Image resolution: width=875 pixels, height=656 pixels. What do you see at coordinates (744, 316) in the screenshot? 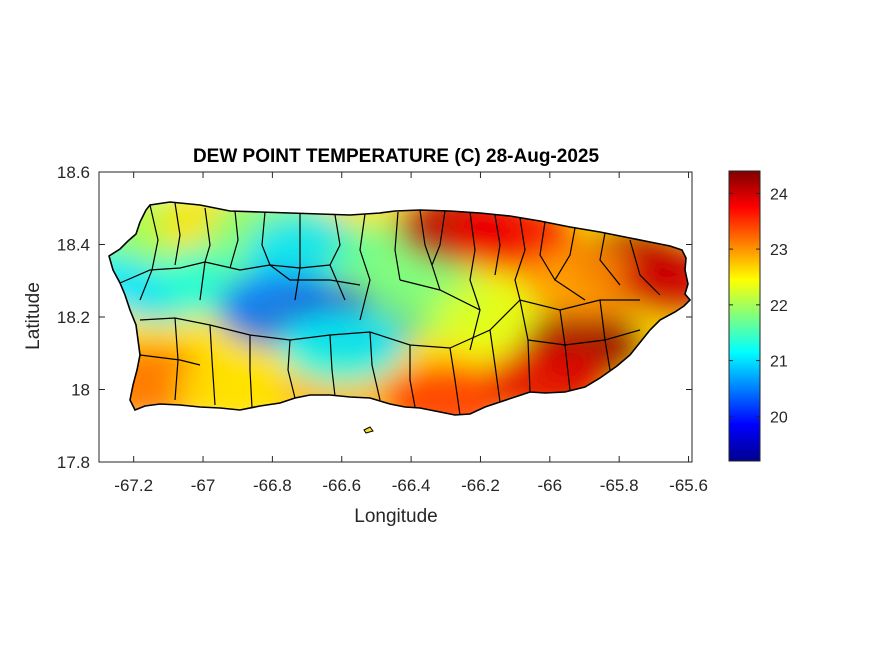
I see `colorbar` at bounding box center [744, 316].